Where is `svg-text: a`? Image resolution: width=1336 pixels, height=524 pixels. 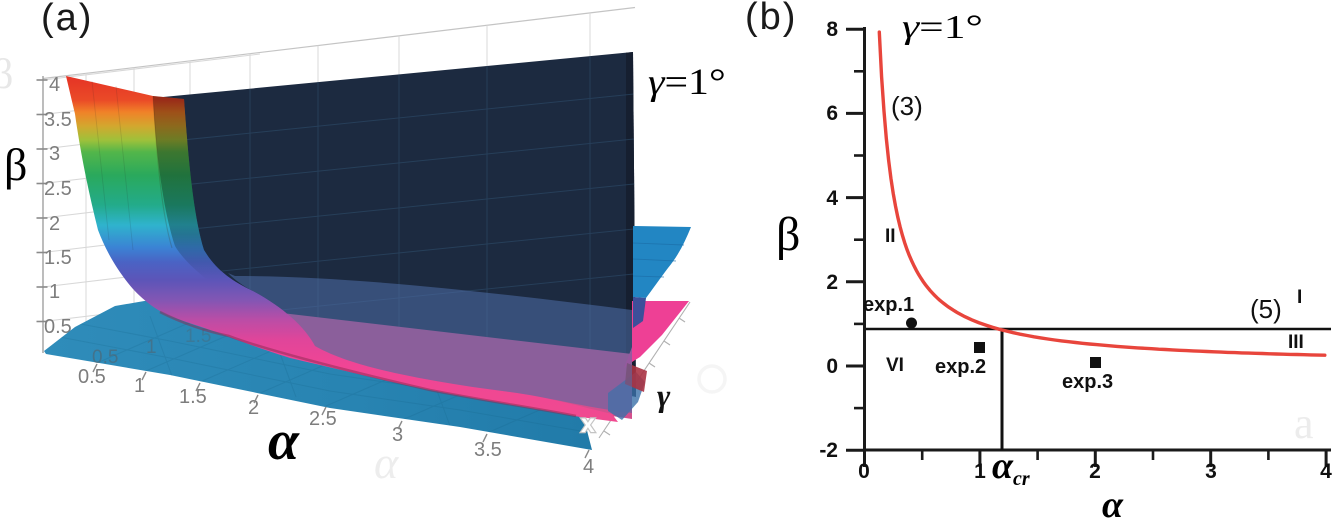 svg-text: a is located at coordinates (1304, 423).